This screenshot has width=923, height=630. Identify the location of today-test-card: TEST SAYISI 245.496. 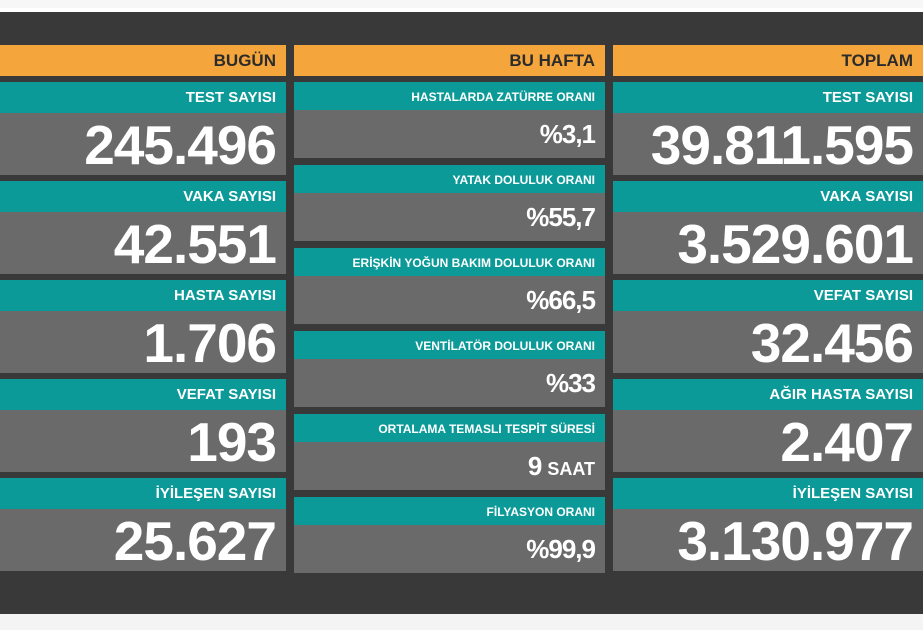
(143, 128).